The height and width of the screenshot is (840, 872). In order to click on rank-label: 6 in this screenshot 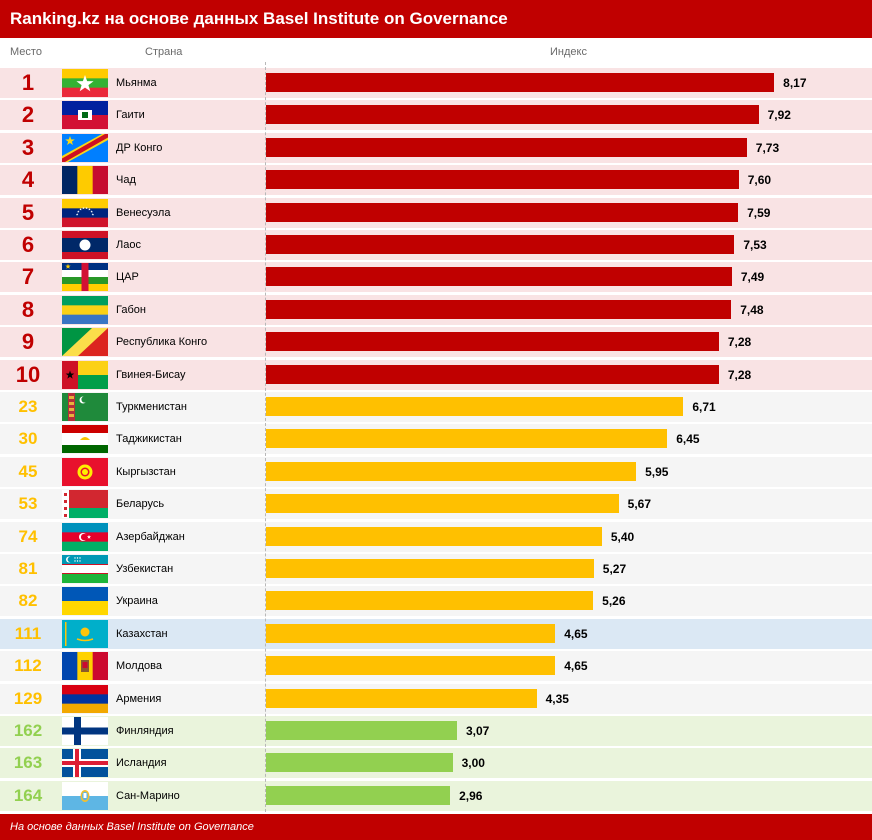, I will do `click(28, 244)`.